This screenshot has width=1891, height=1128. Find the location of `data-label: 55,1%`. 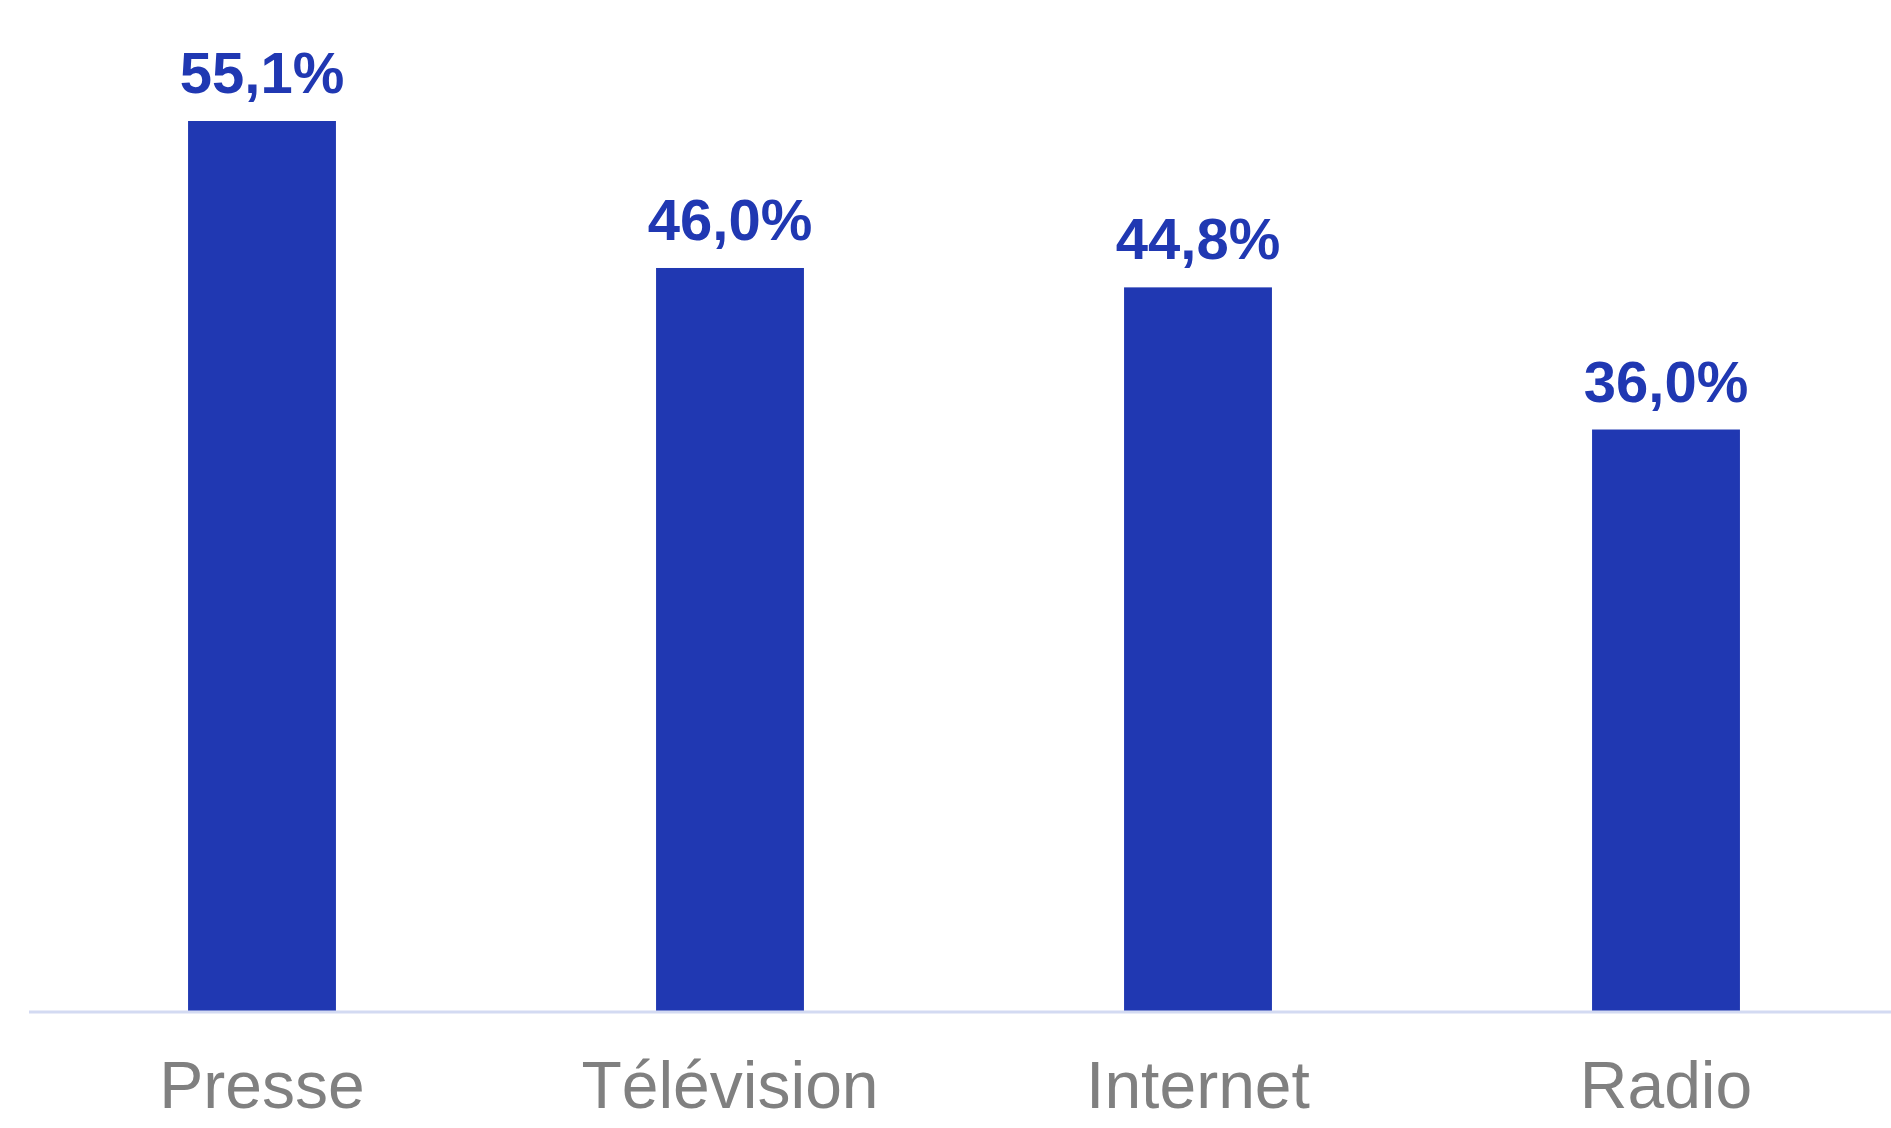

data-label: 55,1% is located at coordinates (262, 72).